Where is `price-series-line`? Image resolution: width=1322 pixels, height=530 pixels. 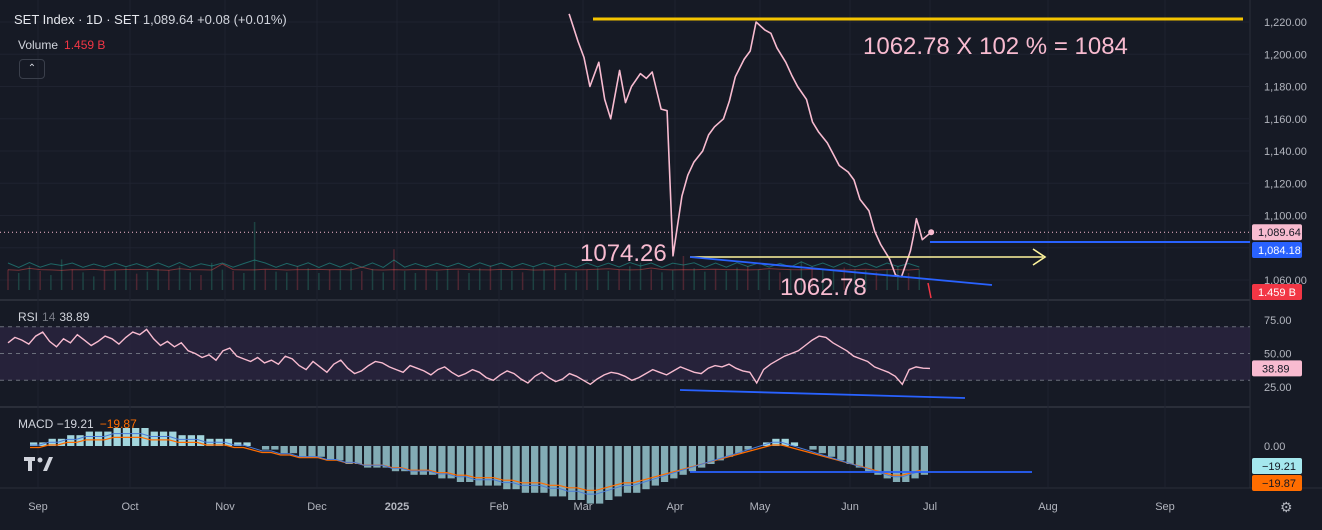 price-series-line is located at coordinates (750, 145).